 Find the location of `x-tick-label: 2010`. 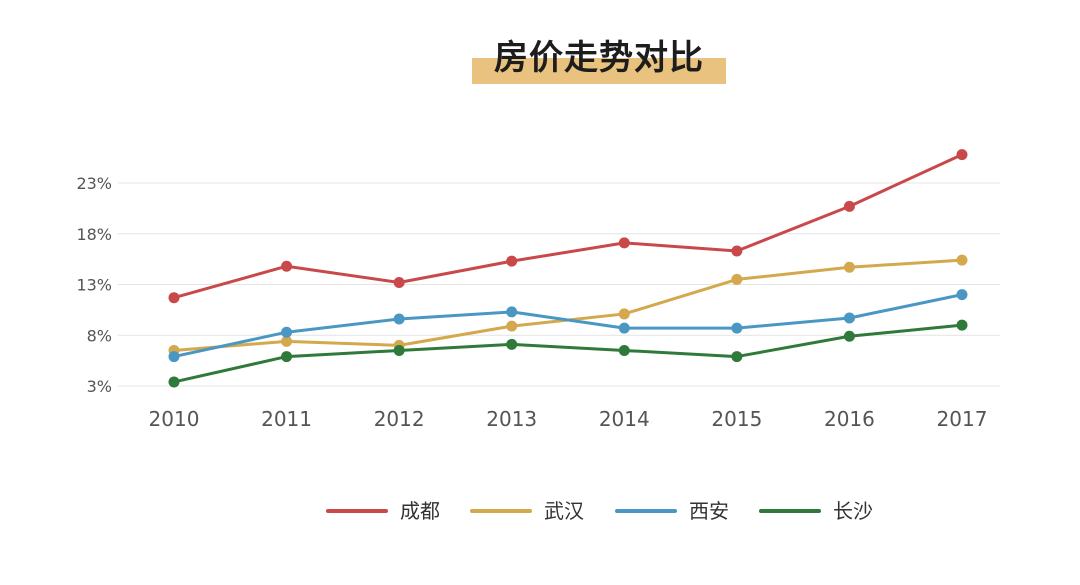

x-tick-label: 2010 is located at coordinates (174, 419).